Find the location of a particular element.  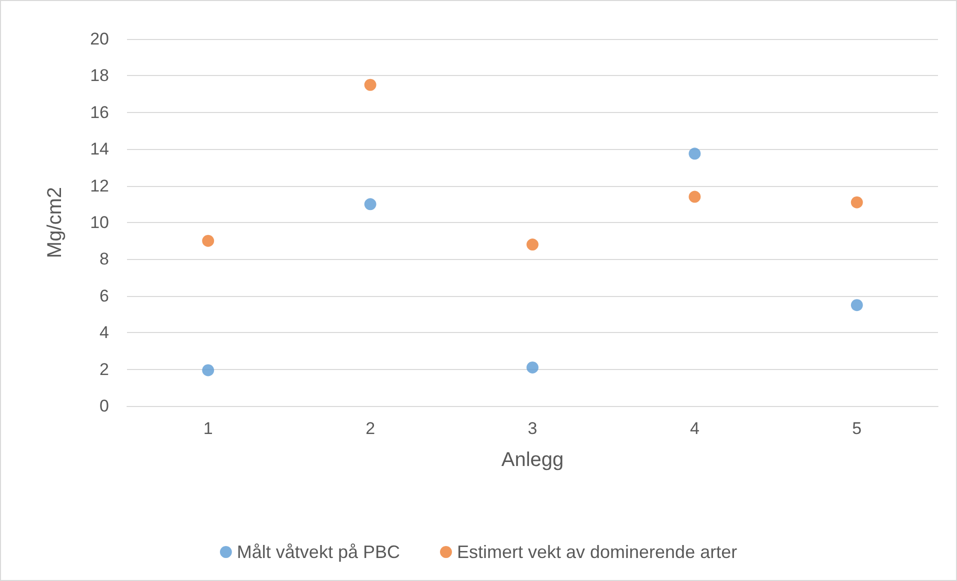

x-tick-label: 1 is located at coordinates (208, 428).